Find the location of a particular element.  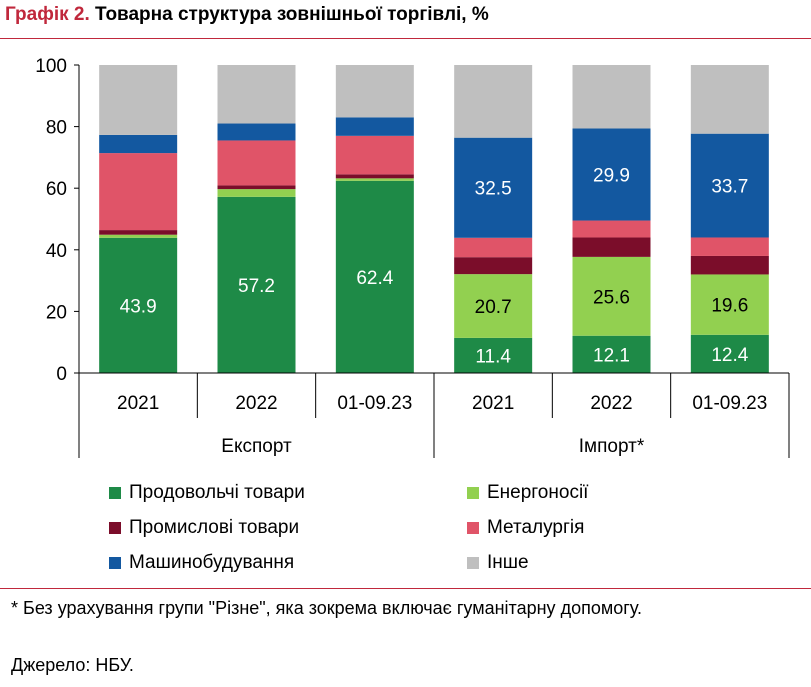

data-label-2: 62.4 is located at coordinates (374, 278).